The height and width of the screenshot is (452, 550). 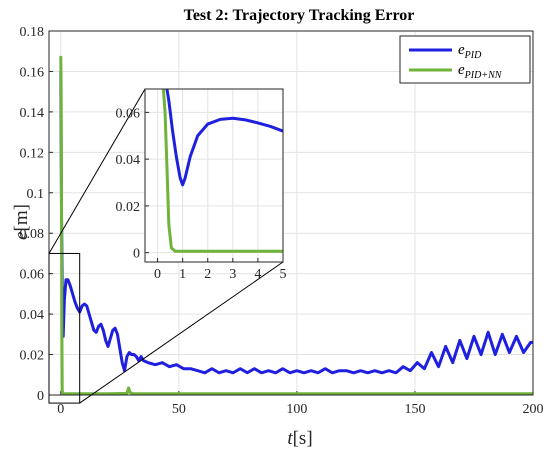 I want to click on inset-y-tick-label: 0.02, so click(x=128, y=207).